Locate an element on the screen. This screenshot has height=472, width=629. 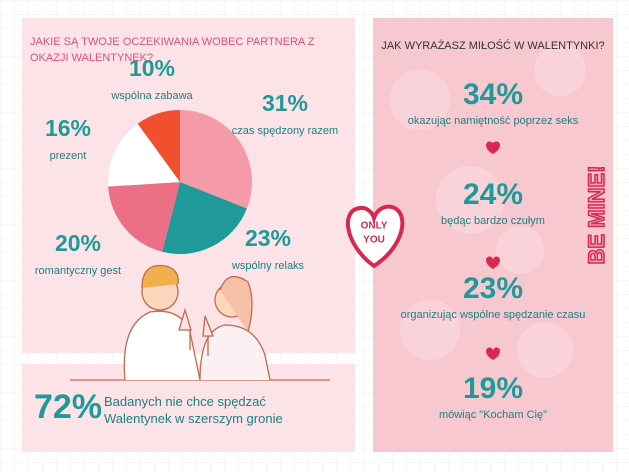
sticker-text: YOU is located at coordinates (374, 240).